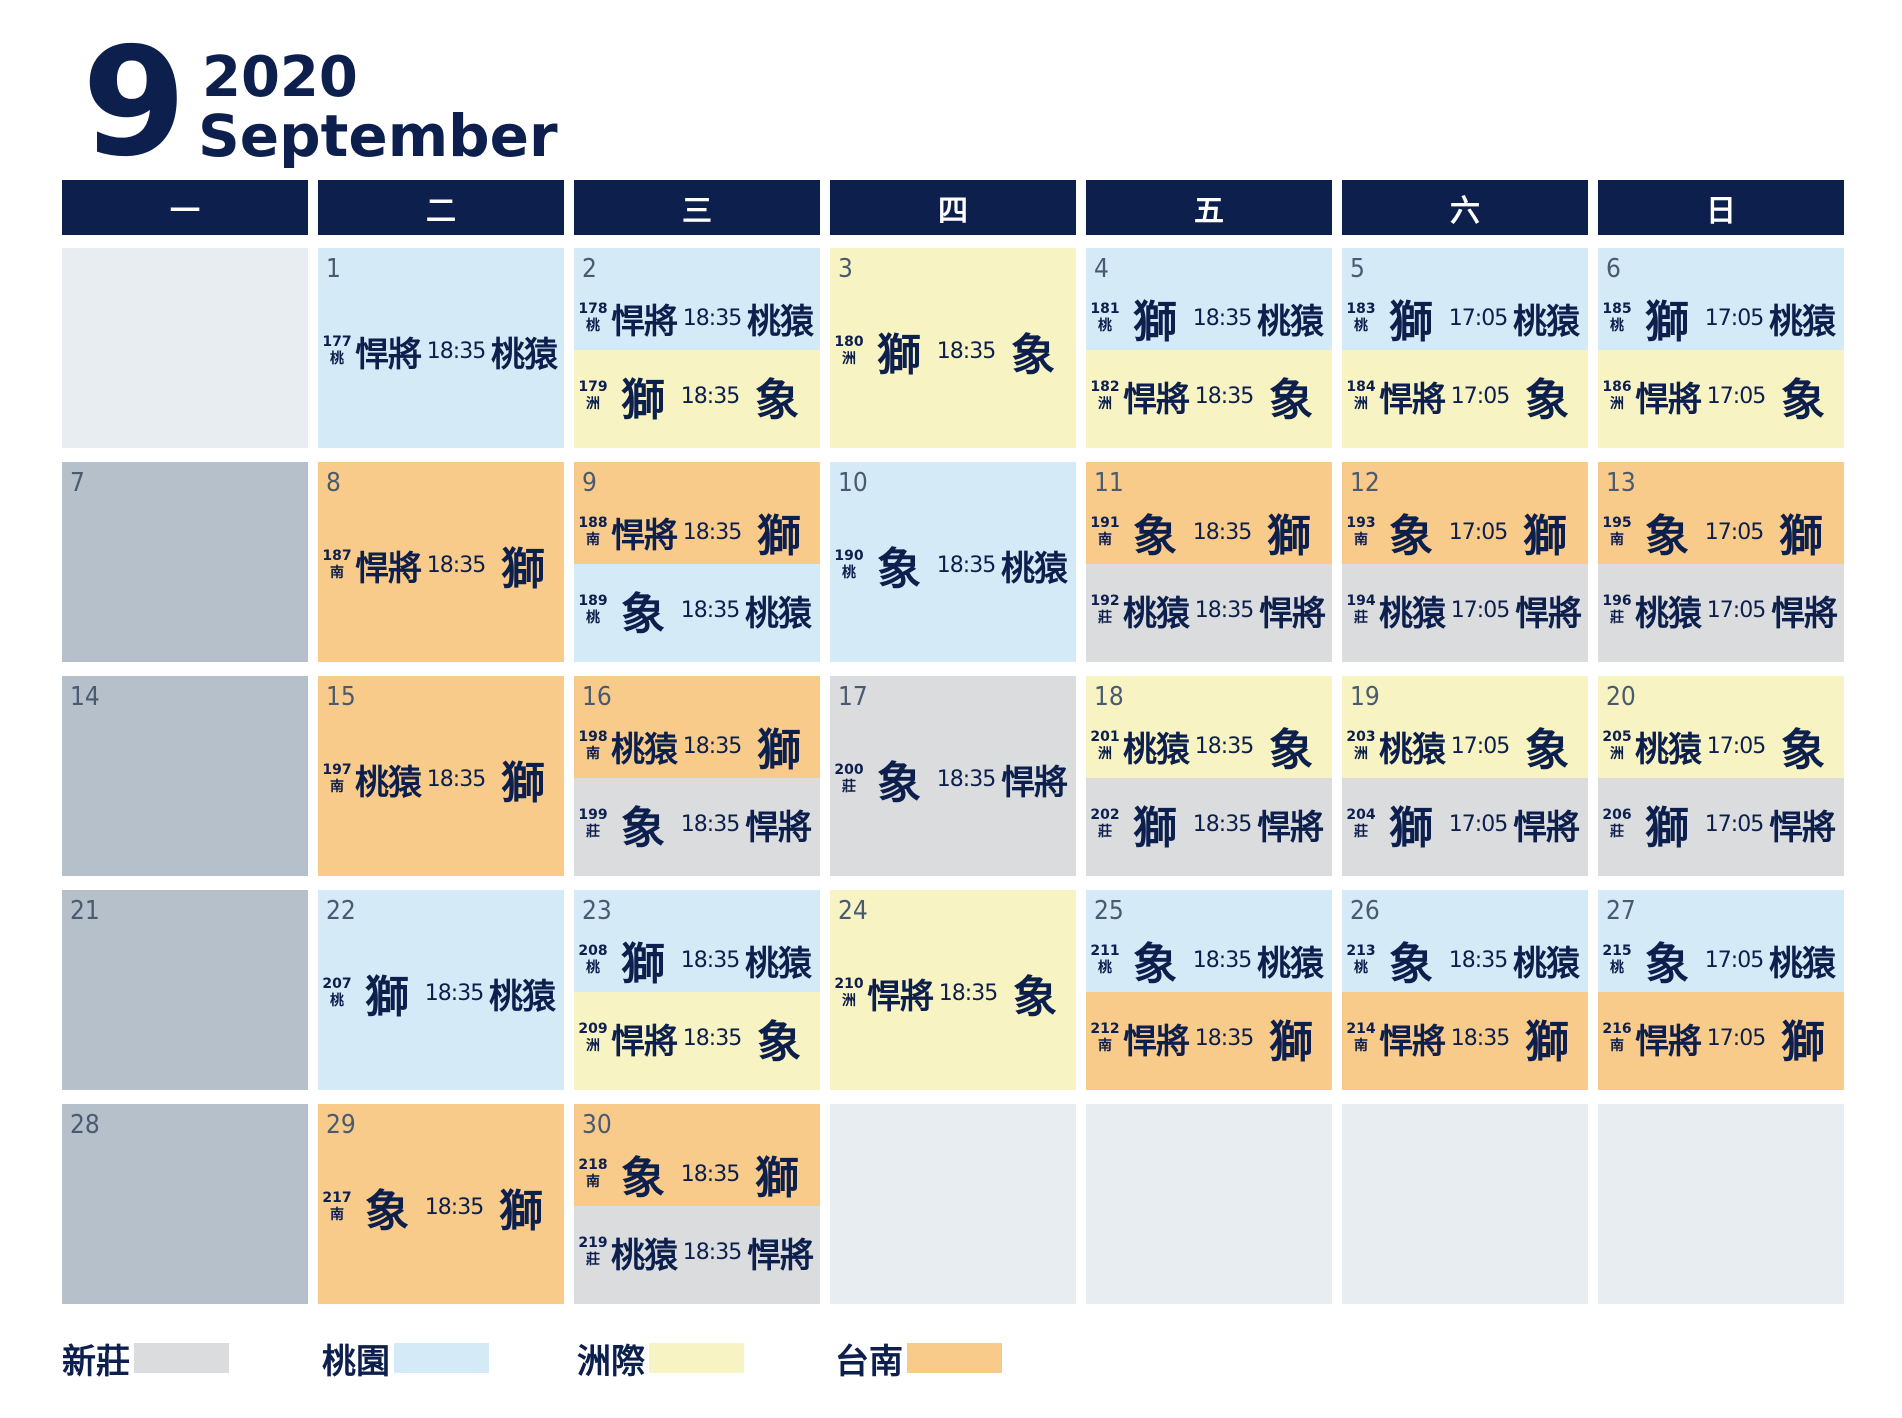 The height and width of the screenshot is (1418, 1902). Describe the element at coordinates (953, 990) in the screenshot. I see `game-slot: 210 洲悍將 18:35 象` at that location.